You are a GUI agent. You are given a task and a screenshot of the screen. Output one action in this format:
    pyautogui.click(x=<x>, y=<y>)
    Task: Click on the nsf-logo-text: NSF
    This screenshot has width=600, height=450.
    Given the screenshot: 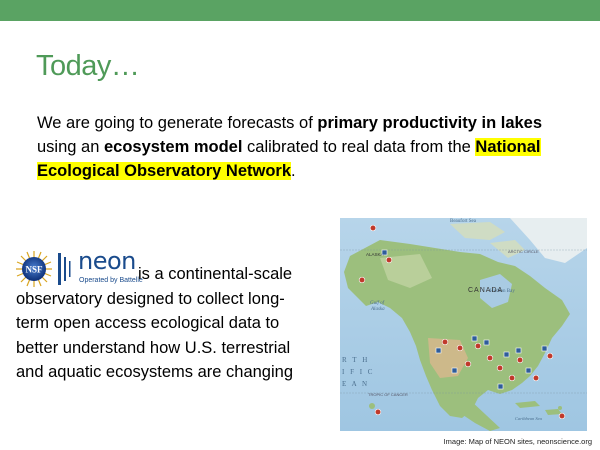 What is the action you would take?
    pyautogui.click(x=34, y=270)
    